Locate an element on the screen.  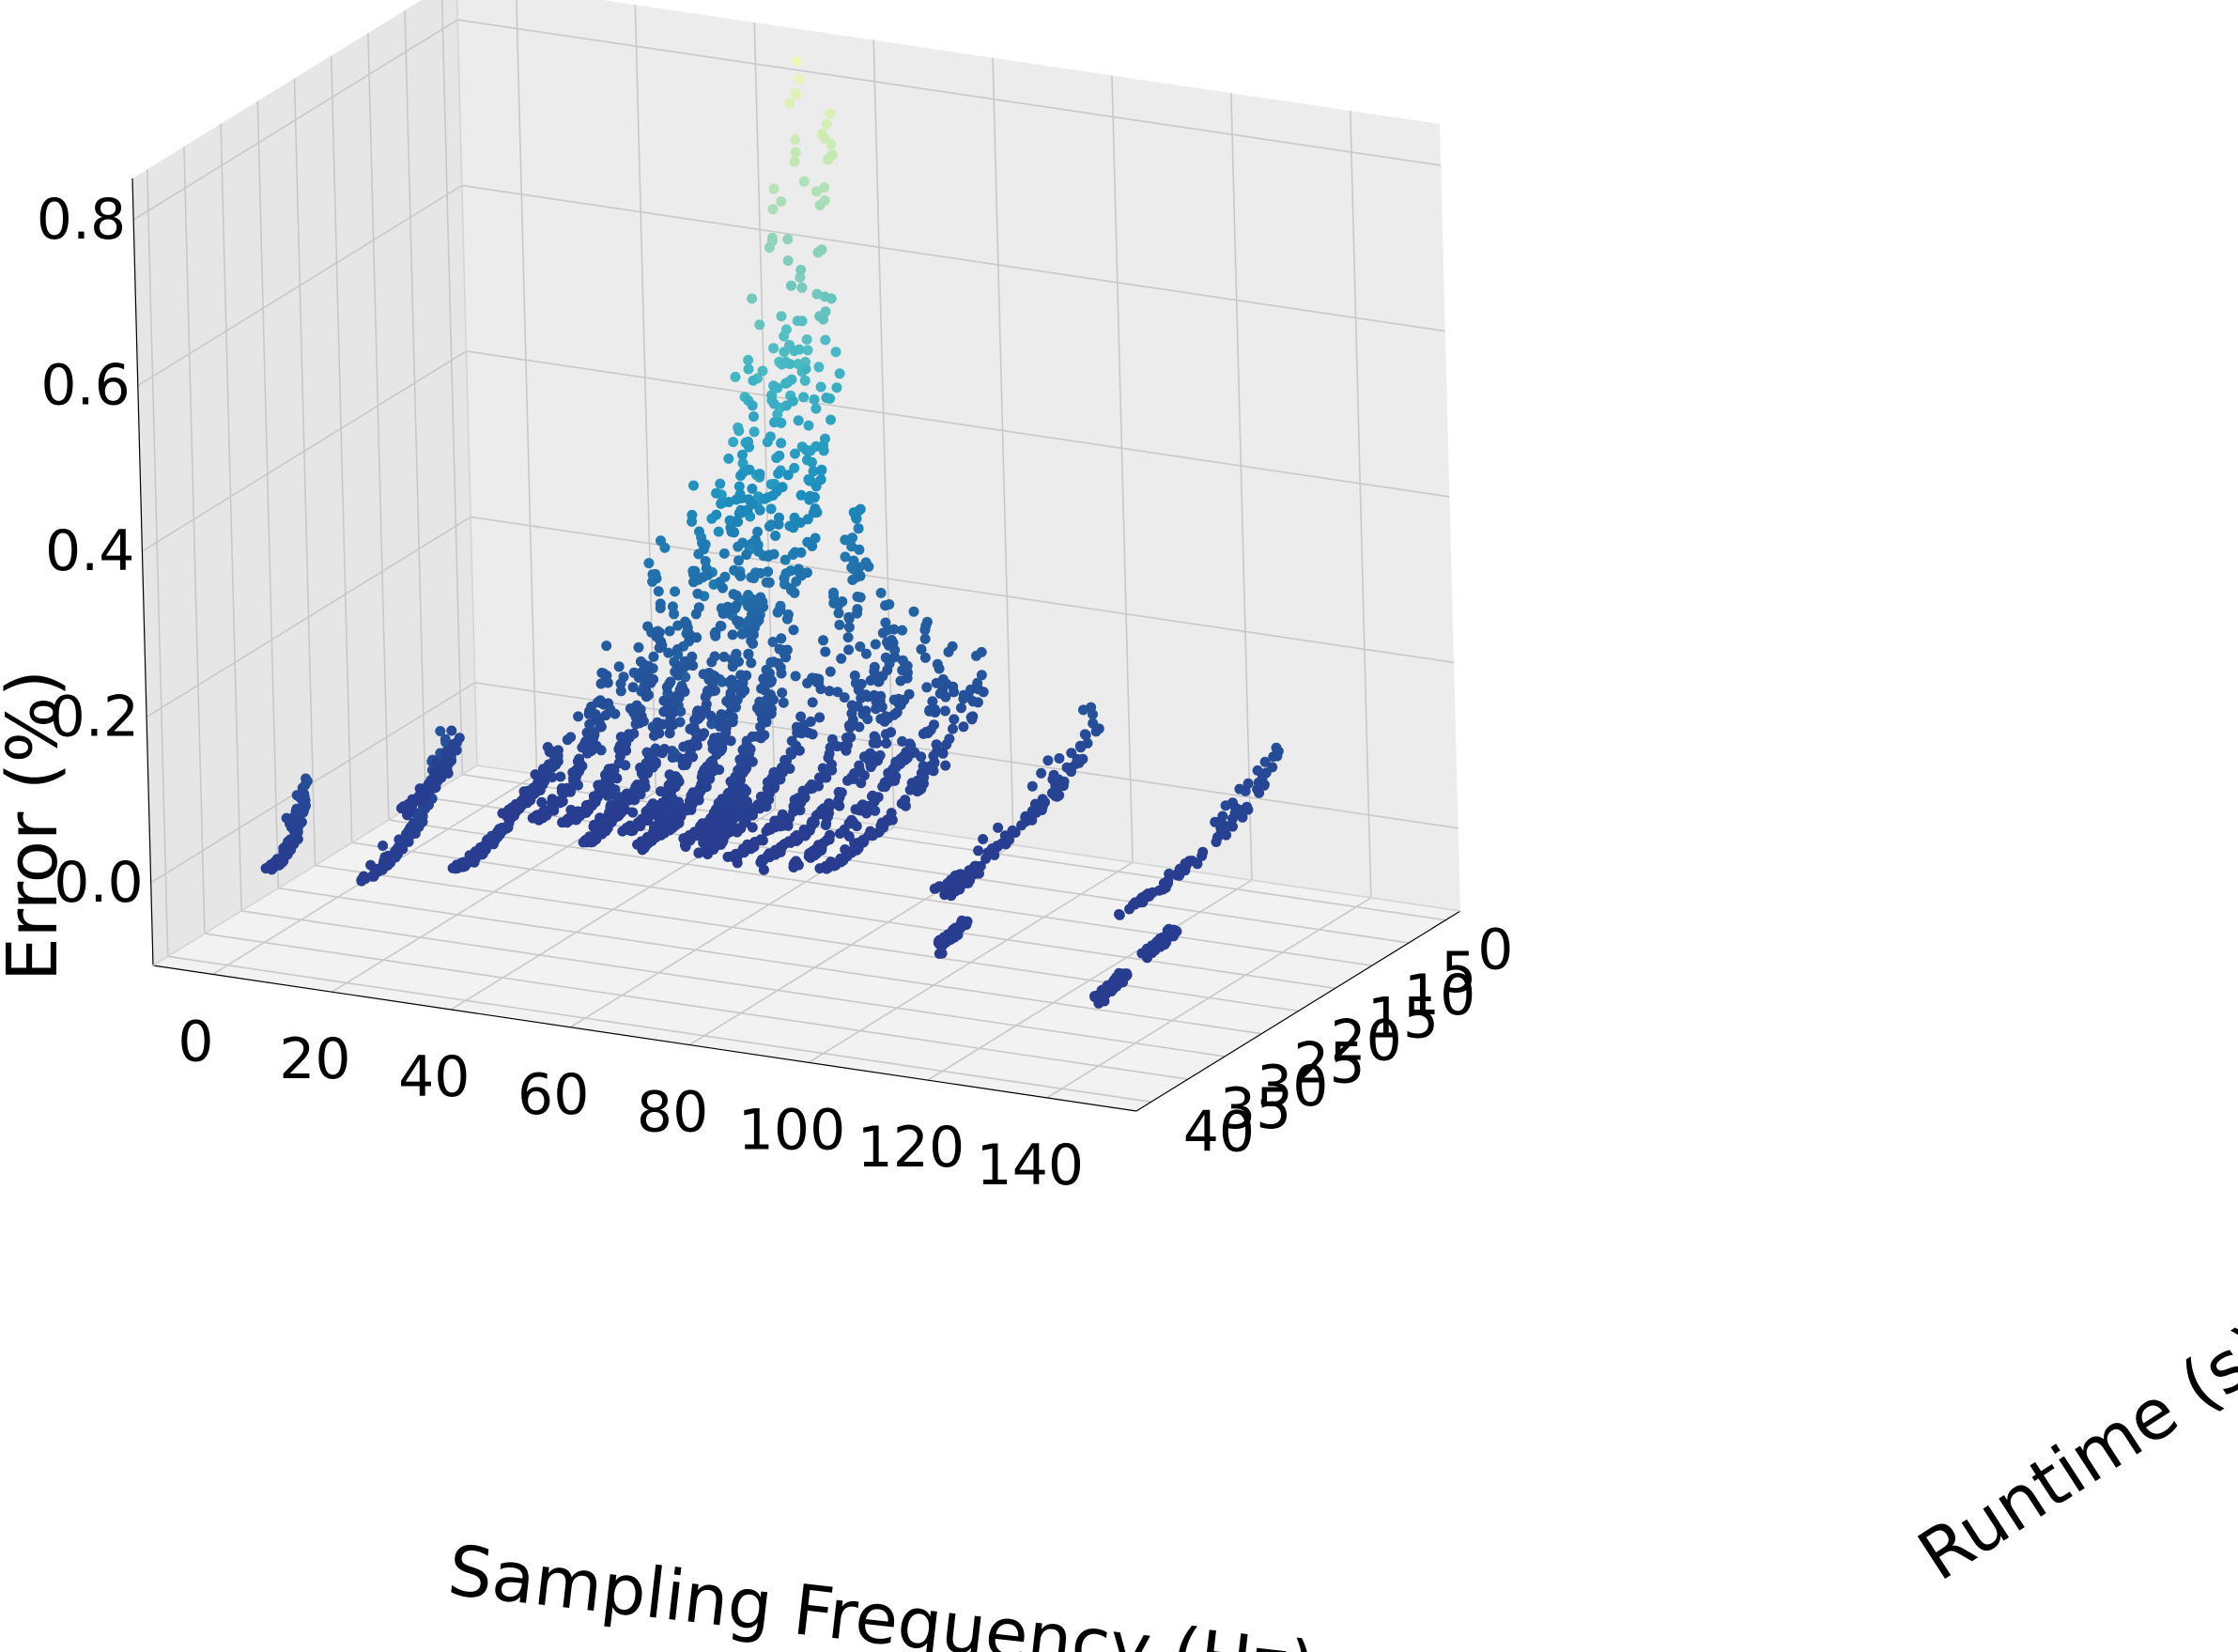
z-tick-label: 0.8 is located at coordinates (82, 220).